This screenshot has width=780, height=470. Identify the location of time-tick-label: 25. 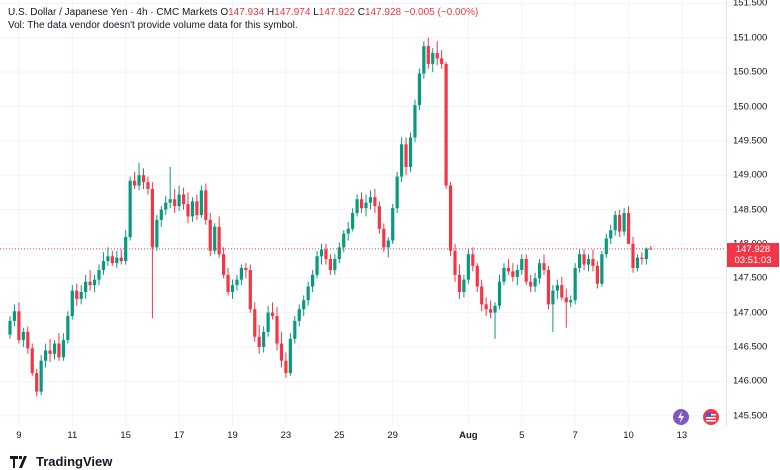
(339, 435).